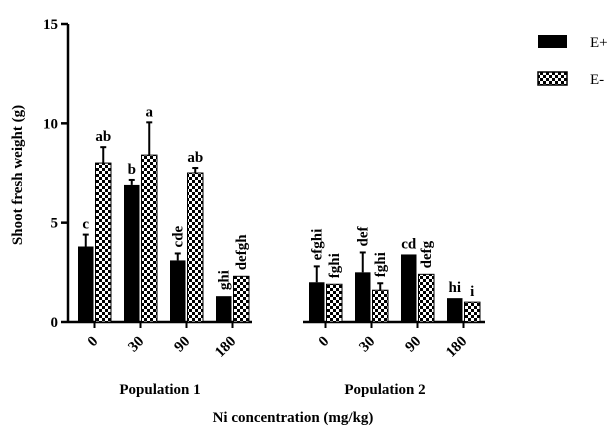  I want to click on bar-population-2-0-e-minus, so click(334, 303).